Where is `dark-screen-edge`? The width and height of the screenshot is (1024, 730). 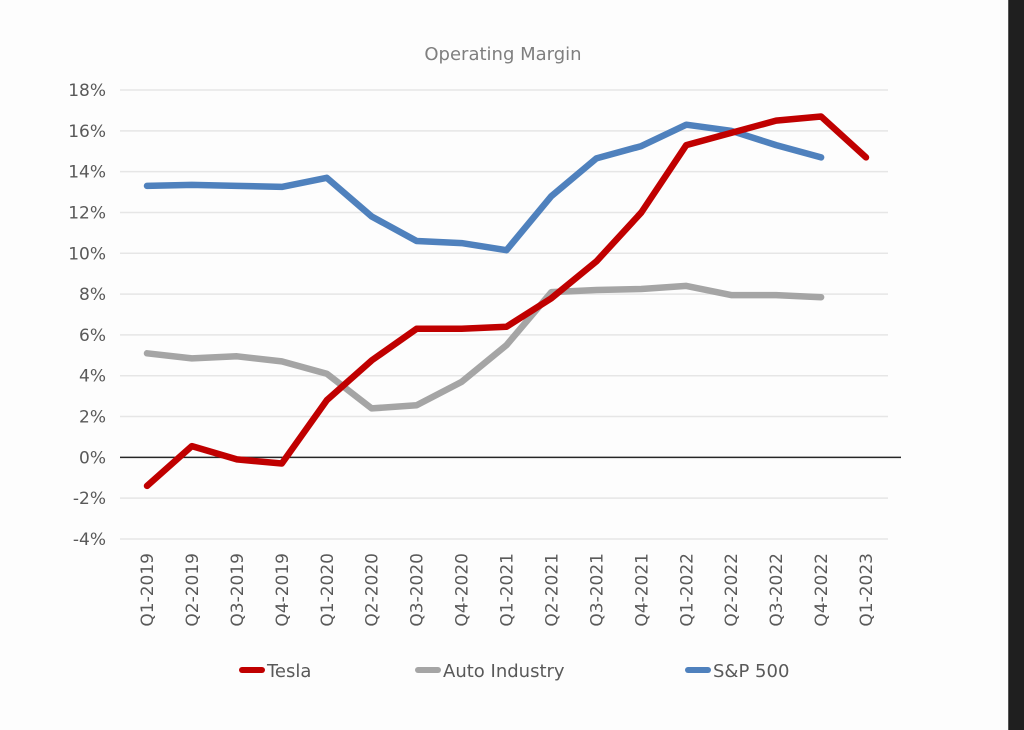
dark-screen-edge is located at coordinates (1016, 365).